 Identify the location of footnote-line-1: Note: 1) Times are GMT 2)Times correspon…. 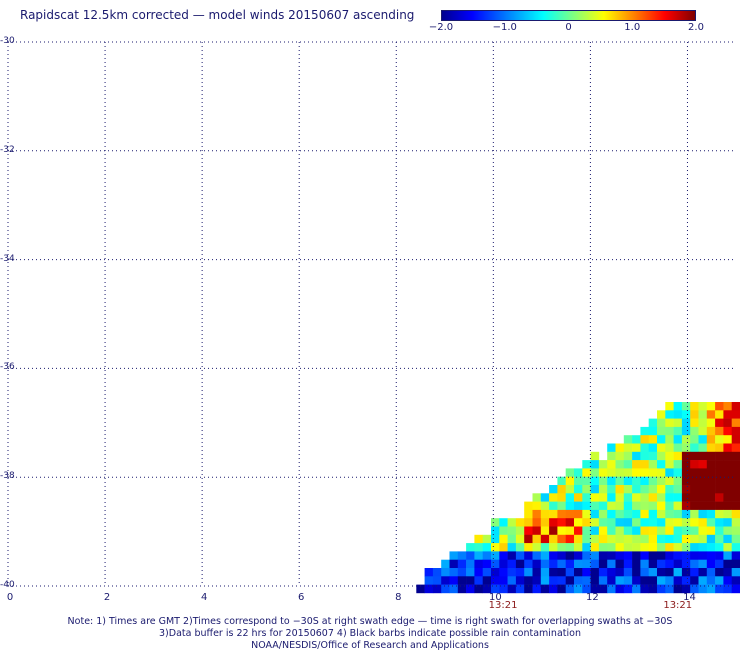
(370, 621).